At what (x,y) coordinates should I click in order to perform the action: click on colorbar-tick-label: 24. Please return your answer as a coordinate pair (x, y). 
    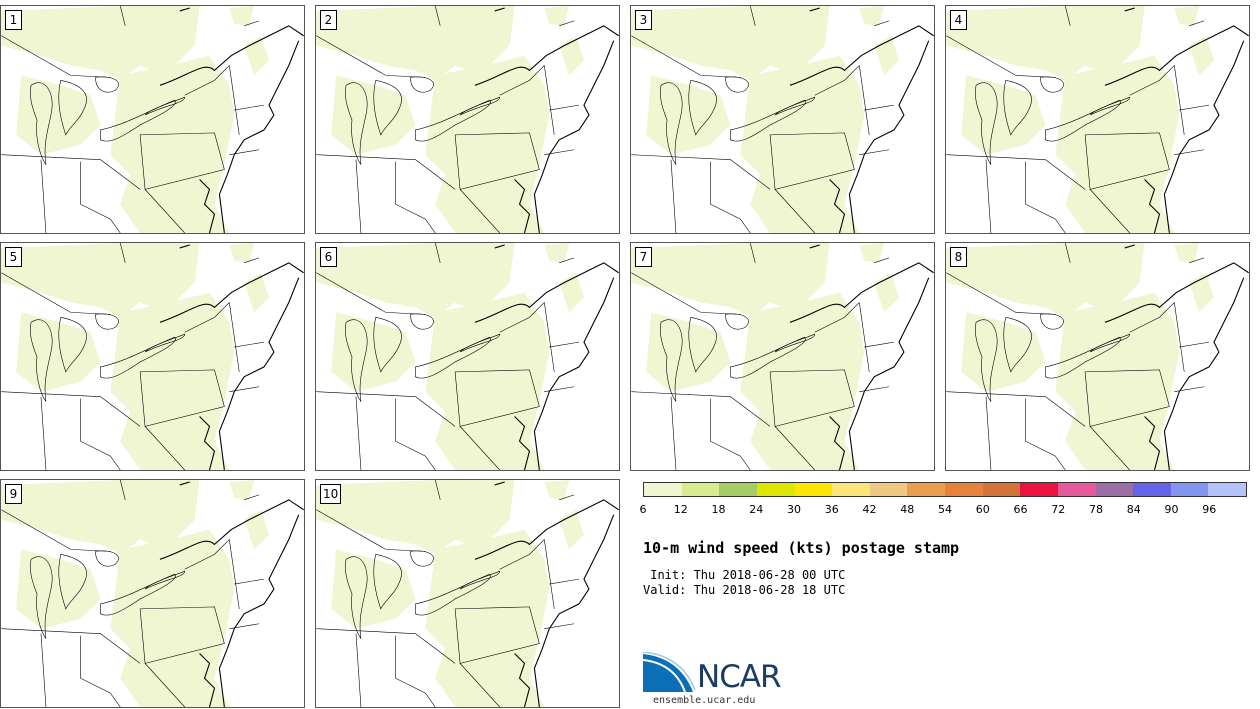
    Looking at the image, I should click on (756, 509).